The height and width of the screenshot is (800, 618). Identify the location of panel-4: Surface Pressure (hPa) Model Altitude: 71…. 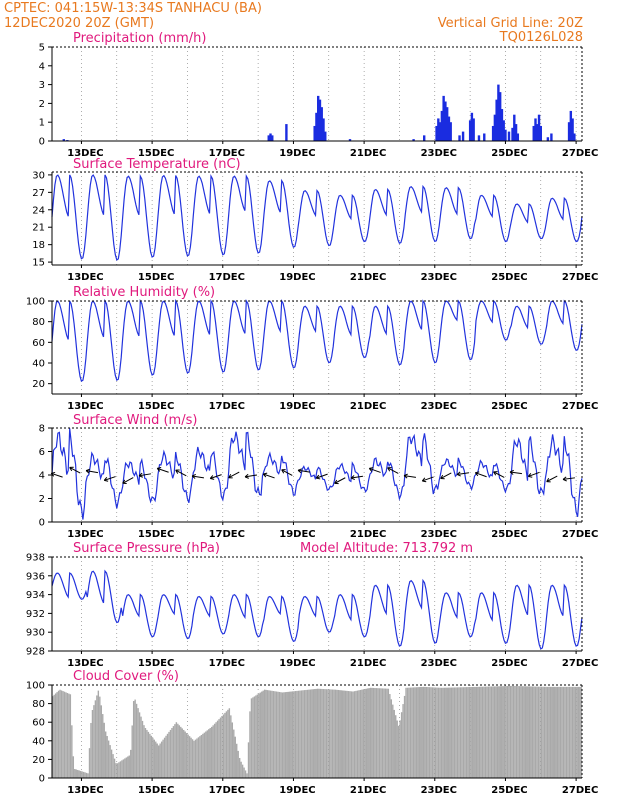
(312, 605).